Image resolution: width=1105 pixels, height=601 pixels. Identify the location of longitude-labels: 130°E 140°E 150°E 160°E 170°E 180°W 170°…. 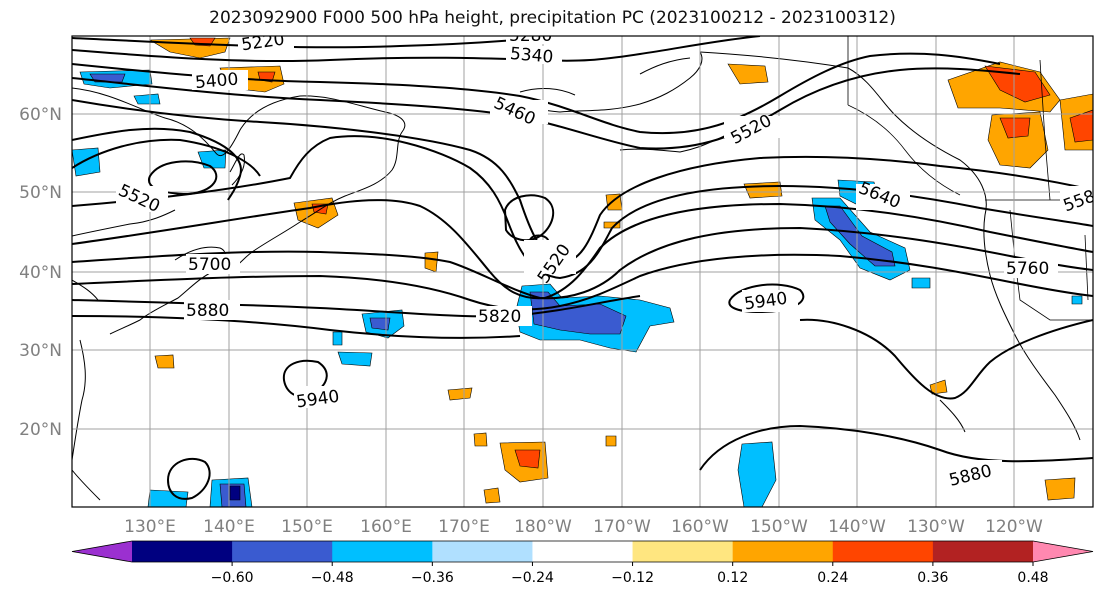
(583, 527).